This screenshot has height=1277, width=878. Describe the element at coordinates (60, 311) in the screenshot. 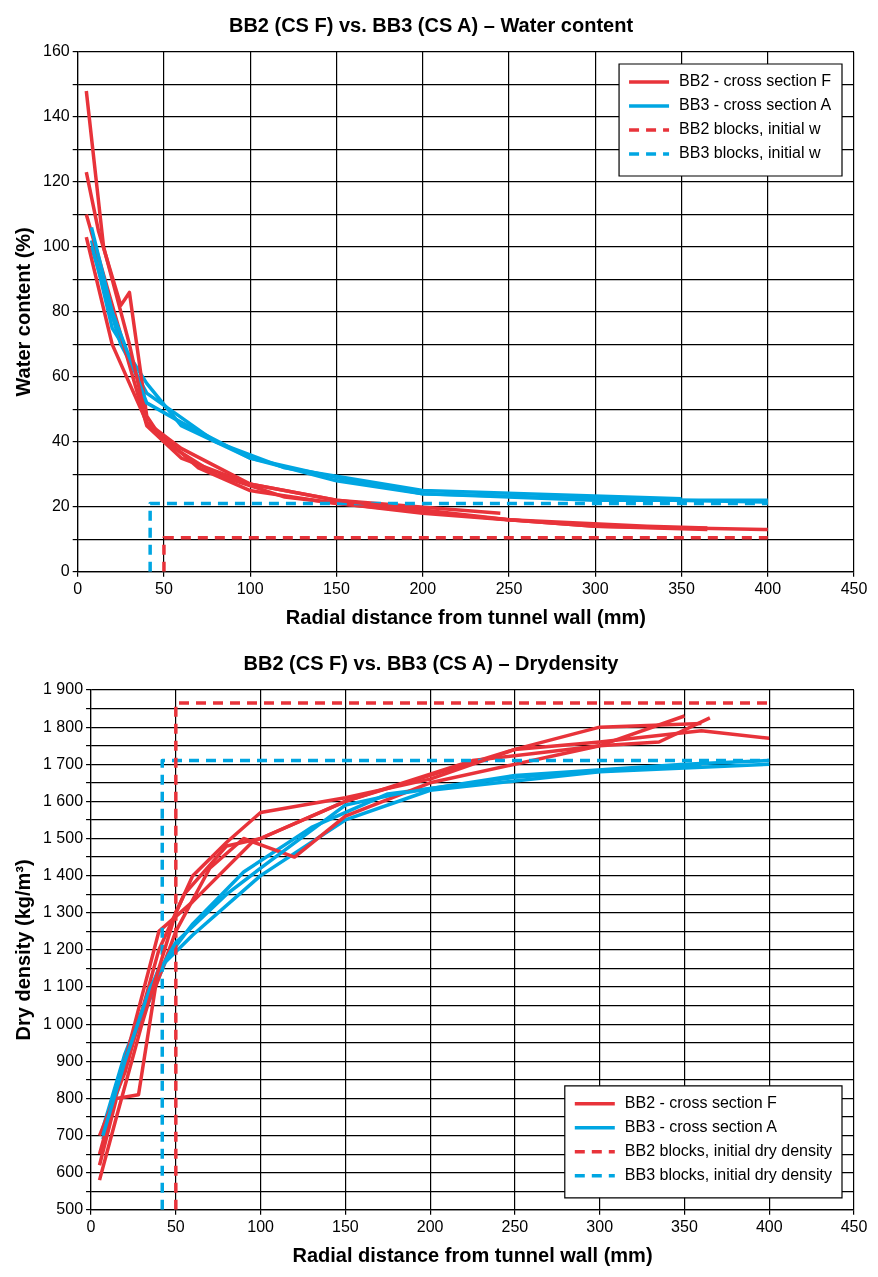

I see `y-tick-label: 80` at that location.